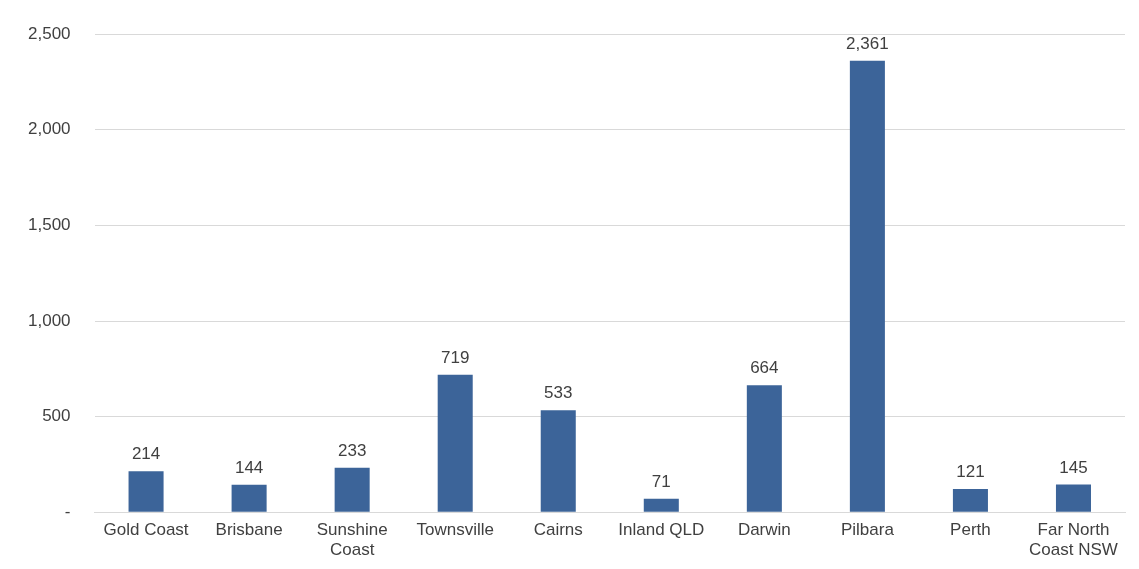 This screenshot has height=569, width=1139. I want to click on data-label: 121, so click(970, 472).